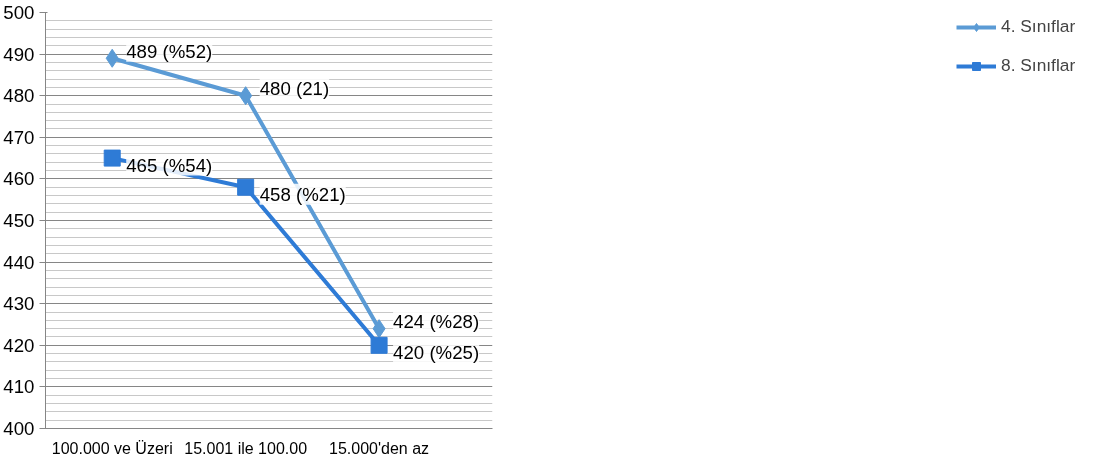 Image resolution: width=1095 pixels, height=459 pixels. Describe the element at coordinates (19, 54) in the screenshot. I see `y-tick-label: 490` at that location.